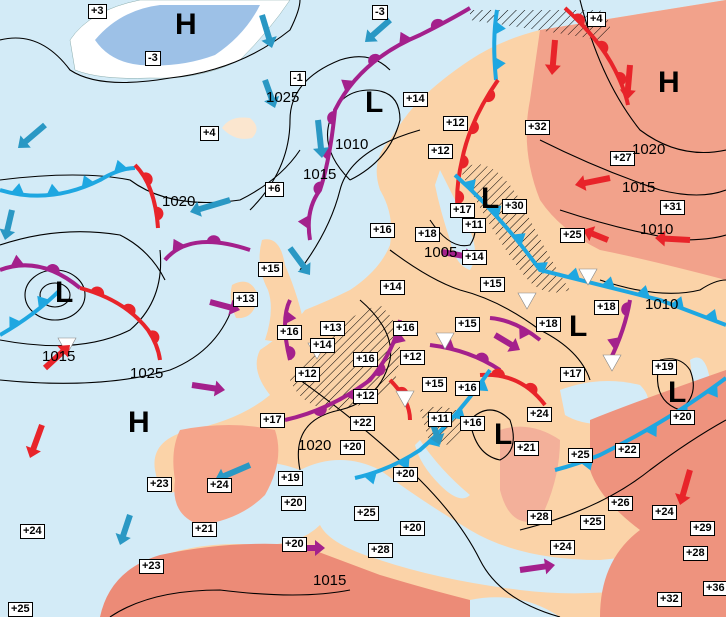 This screenshot has width=726, height=617. Describe the element at coordinates (440, 419) in the screenshot. I see `temperature-label: +11` at that location.